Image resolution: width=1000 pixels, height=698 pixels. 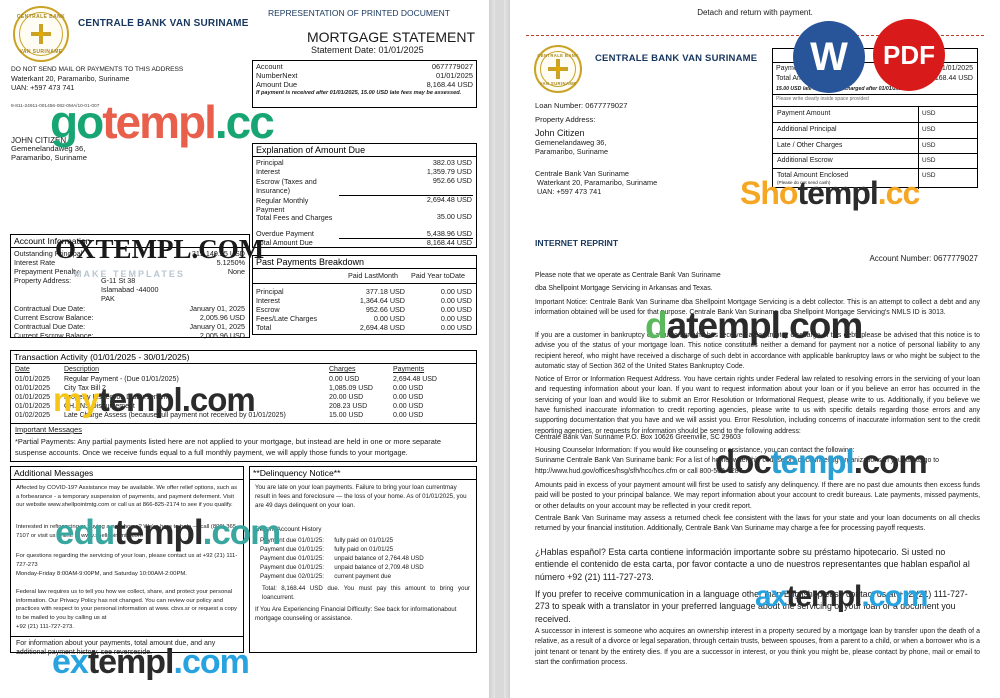 What do you see at coordinates (50, 308) in the screenshot?
I see `ai-extra-0-label: Contractual Due Date:` at bounding box center [50, 308].